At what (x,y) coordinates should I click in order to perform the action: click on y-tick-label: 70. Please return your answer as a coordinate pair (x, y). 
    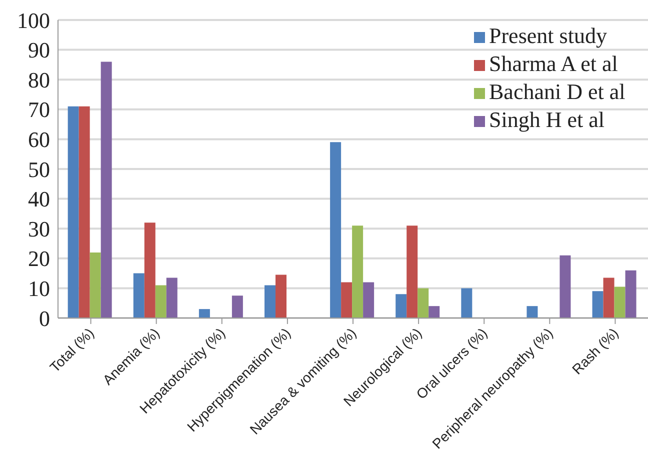
    Looking at the image, I should click on (39, 109).